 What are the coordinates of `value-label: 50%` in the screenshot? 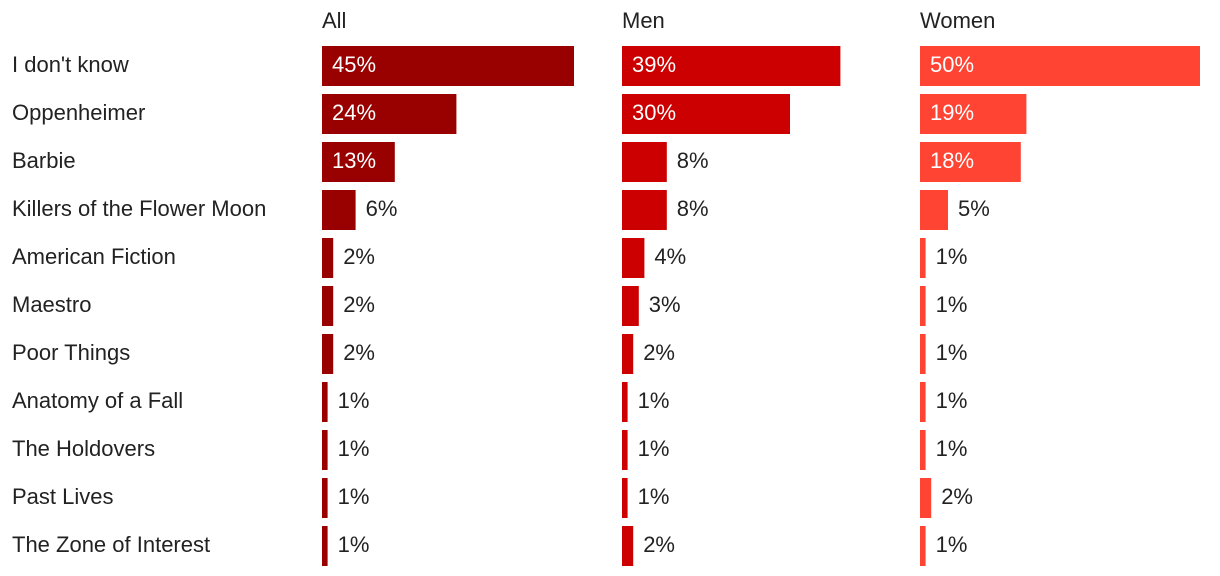 It's located at (952, 64).